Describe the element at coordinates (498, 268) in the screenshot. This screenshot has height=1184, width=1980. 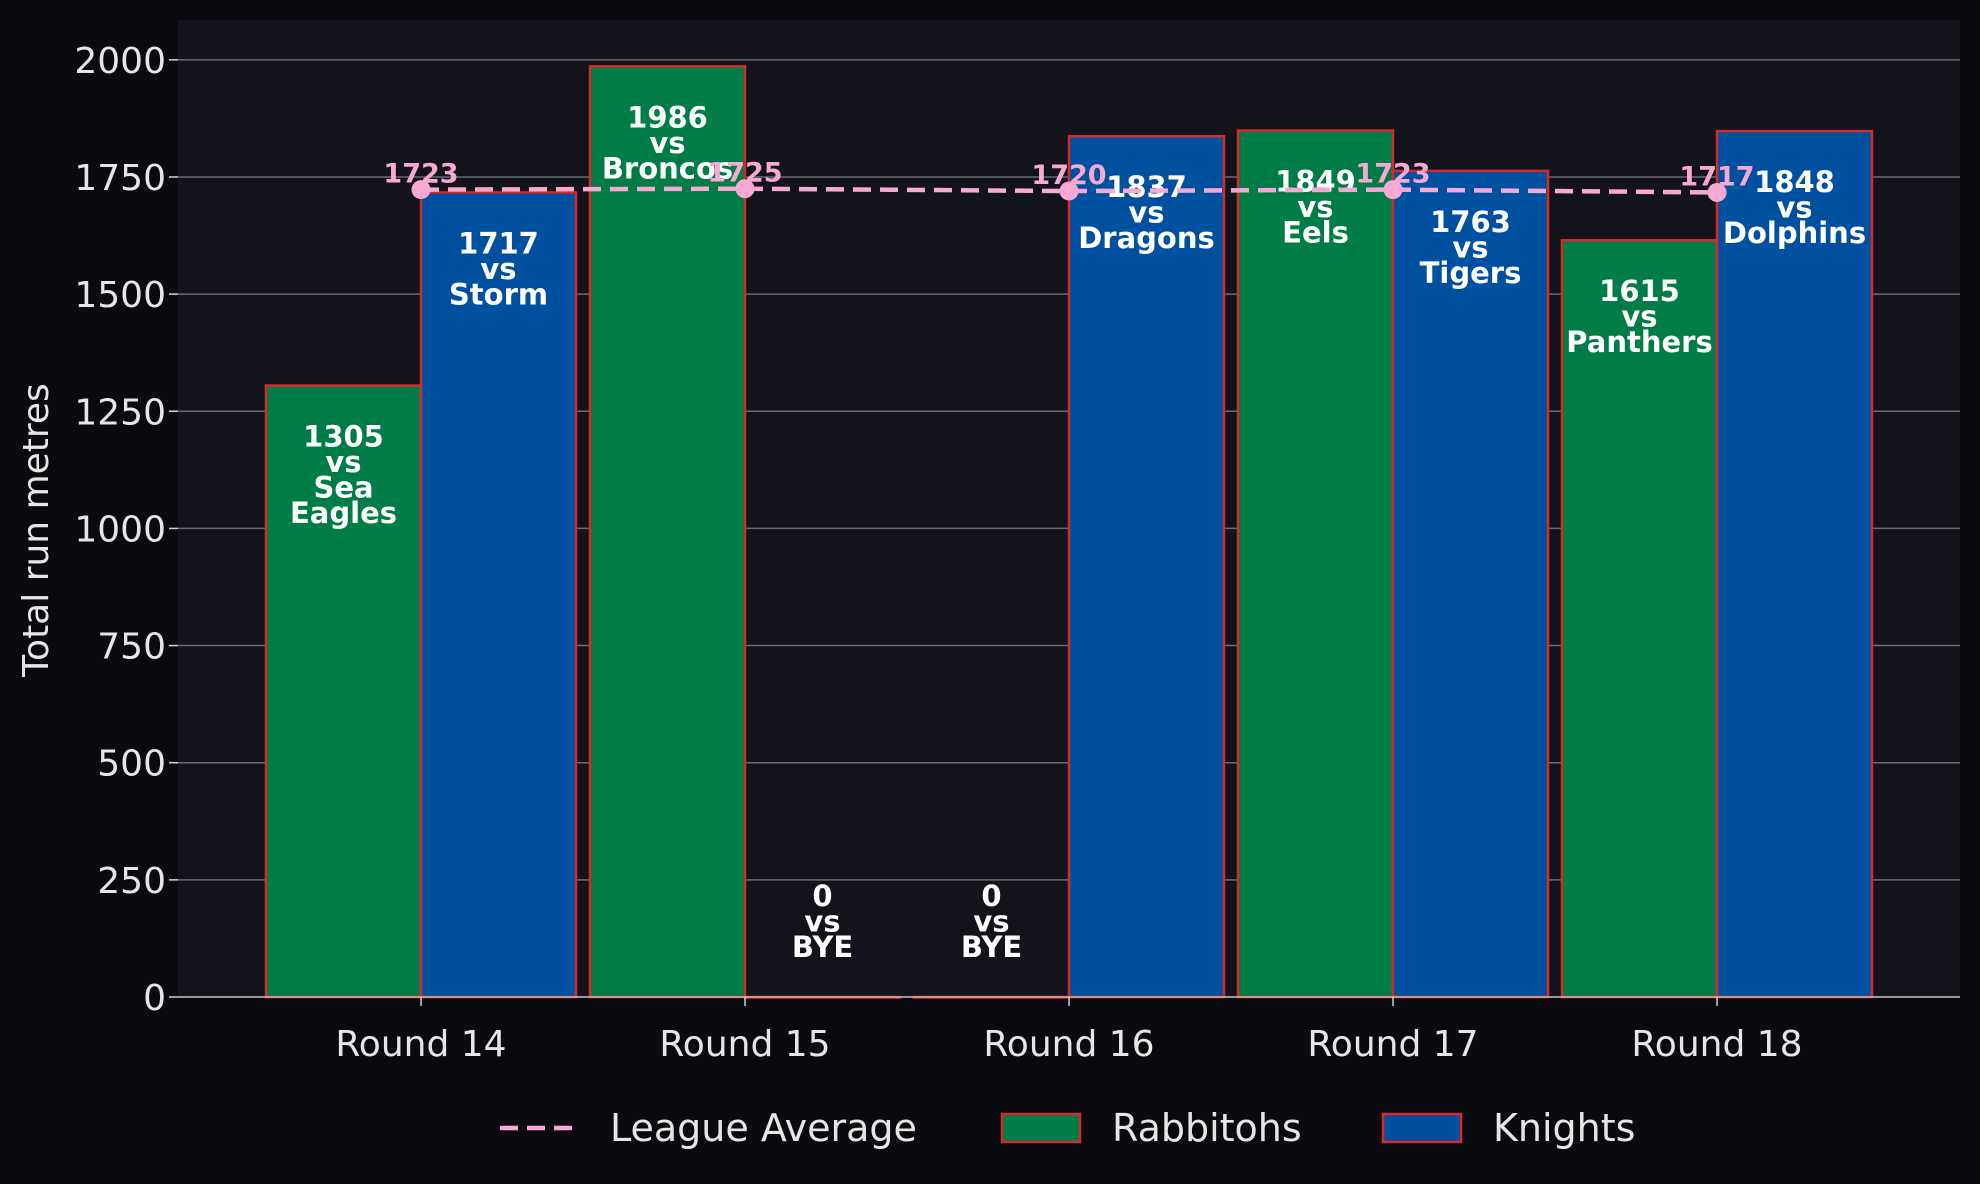
I see `bar-label: 1717 vs Storm` at that location.